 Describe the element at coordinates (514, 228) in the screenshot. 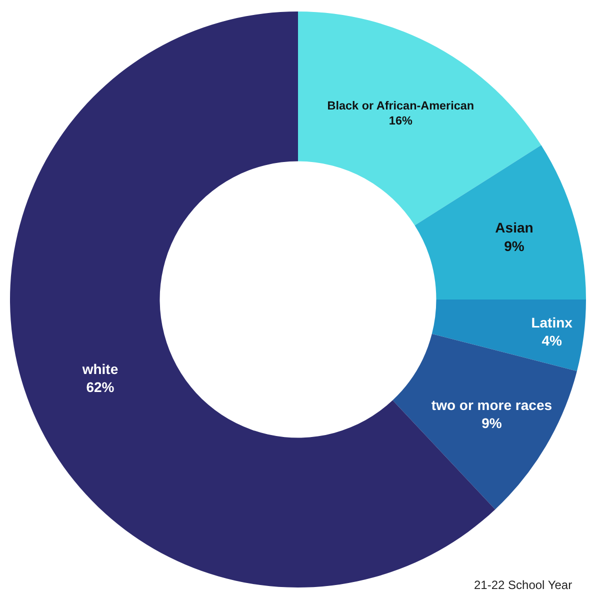

I see `slice-label: Asian` at that location.